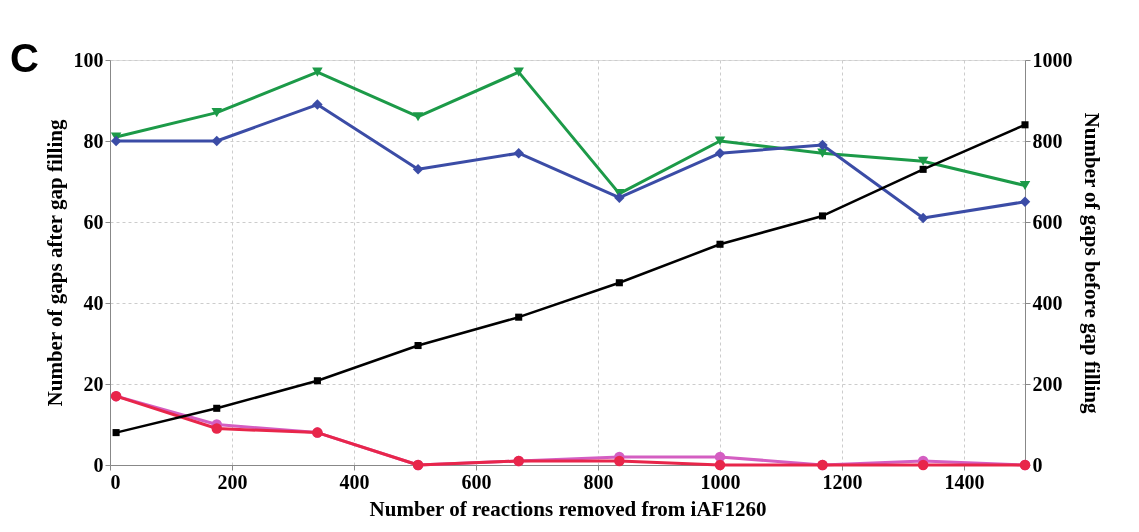 The image size is (1139, 532). I want to click on y2-axis-title: Number of gaps before gap filling, so click(1091, 263).